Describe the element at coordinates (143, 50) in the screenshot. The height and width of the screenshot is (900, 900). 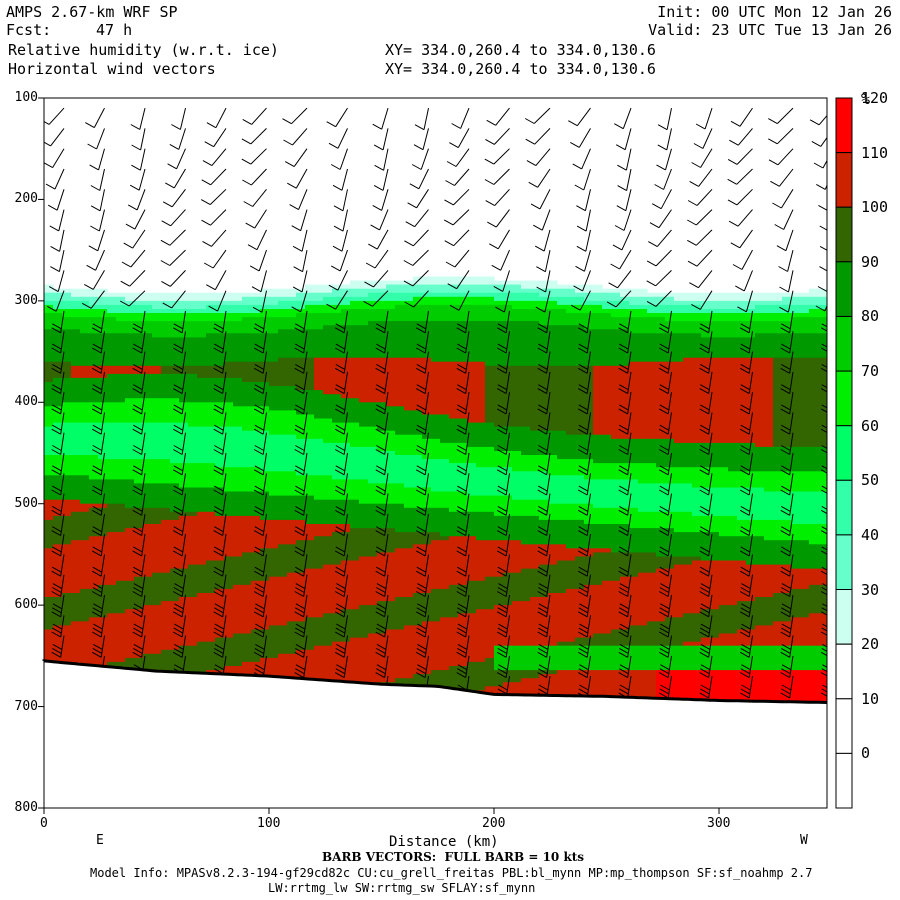
I see `field-title-rh: Relative humidity (w.r.t. ice)` at that location.